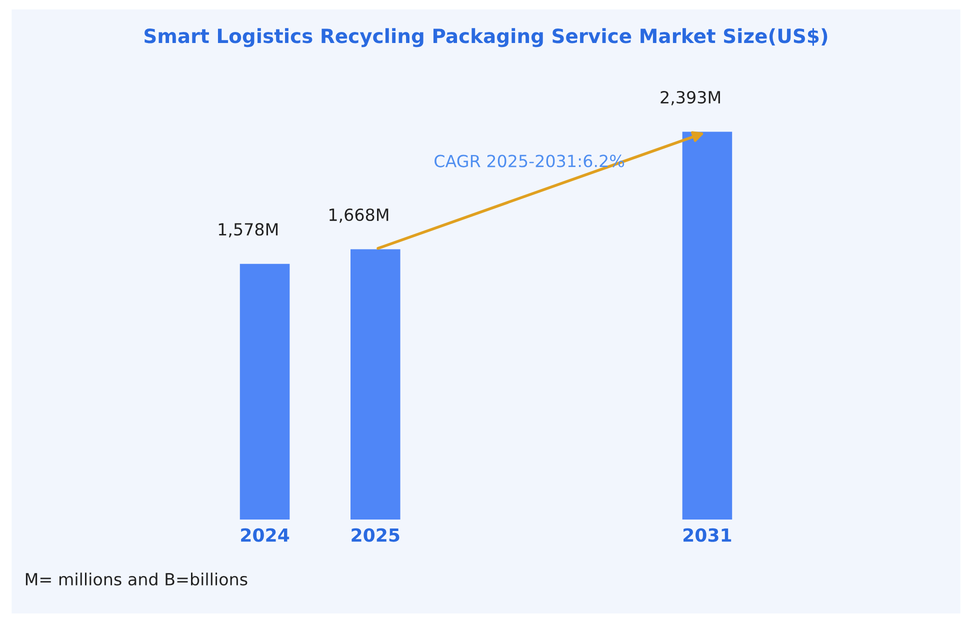 This screenshot has width=972, height=626. Describe the element at coordinates (137, 579) in the screenshot. I see `text: M= millions and B=billions` at that location.